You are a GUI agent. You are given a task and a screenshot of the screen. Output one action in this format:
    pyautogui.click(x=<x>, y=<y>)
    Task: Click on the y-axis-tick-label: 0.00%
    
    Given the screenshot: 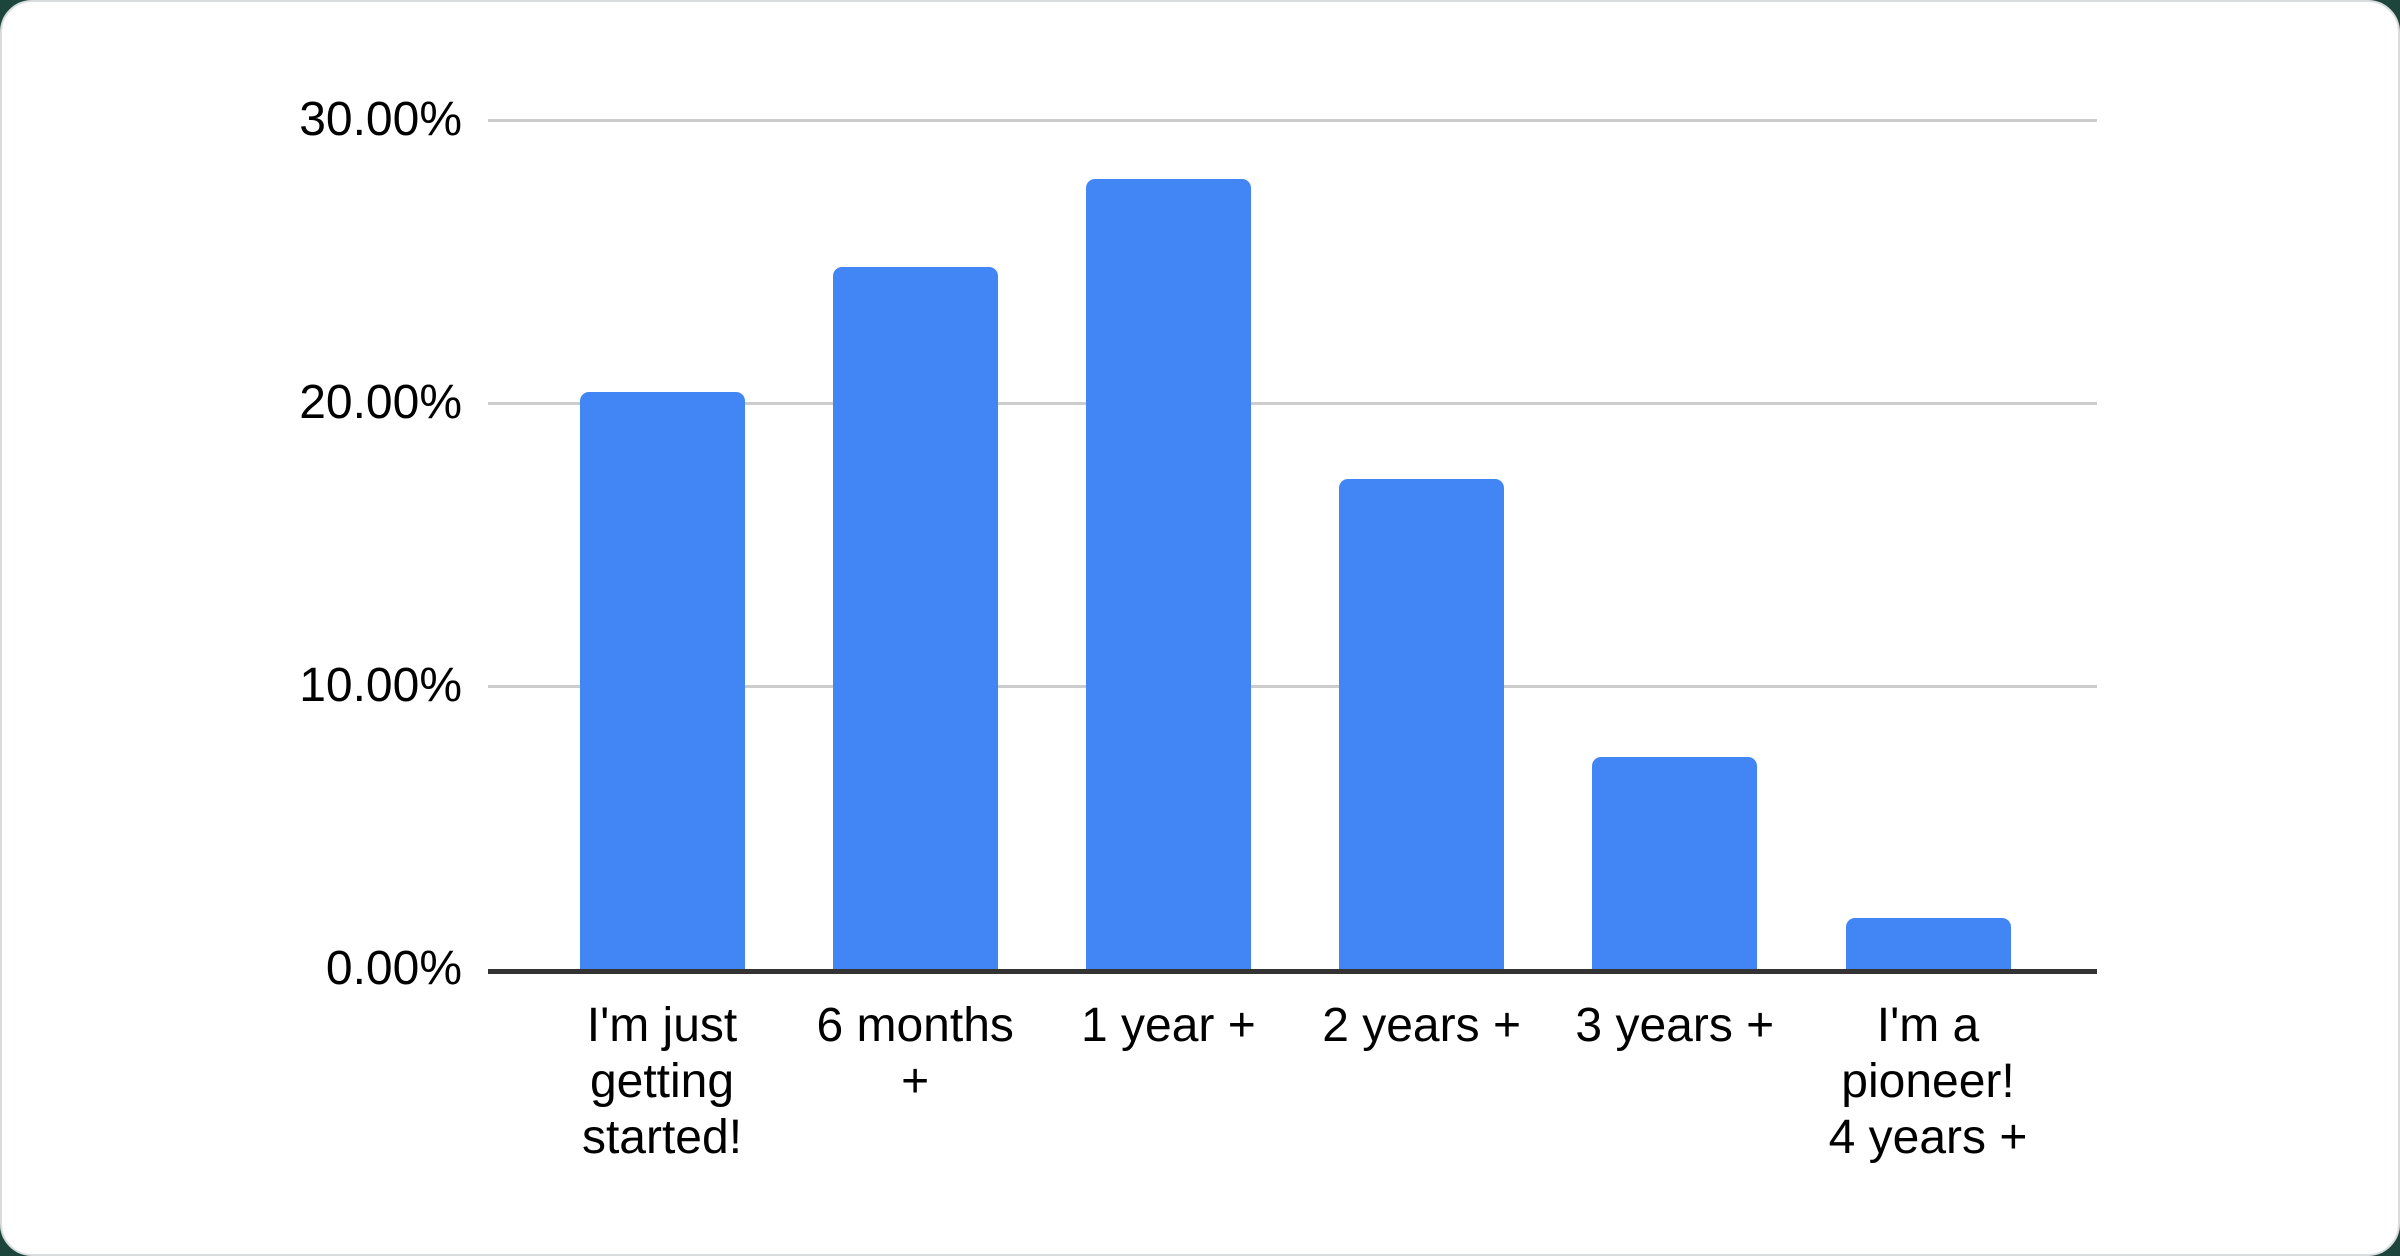 What is the action you would take?
    pyautogui.click(x=393, y=968)
    